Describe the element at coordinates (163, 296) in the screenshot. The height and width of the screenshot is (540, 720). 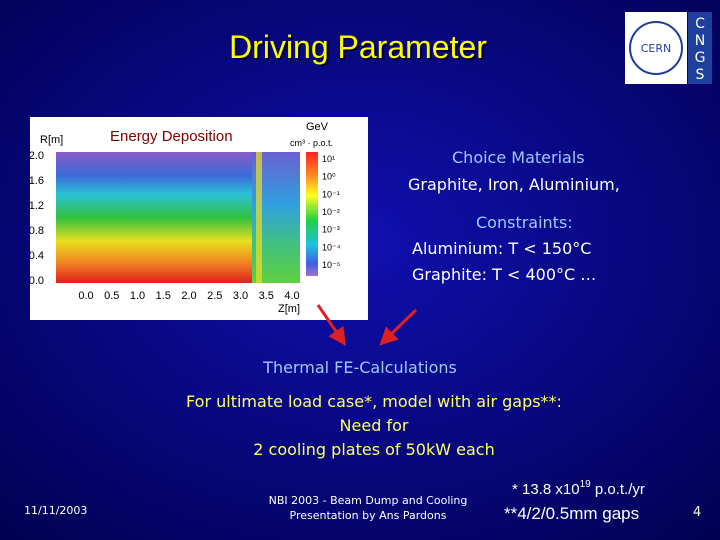
I see `x-tick-label: 1.5` at that location.